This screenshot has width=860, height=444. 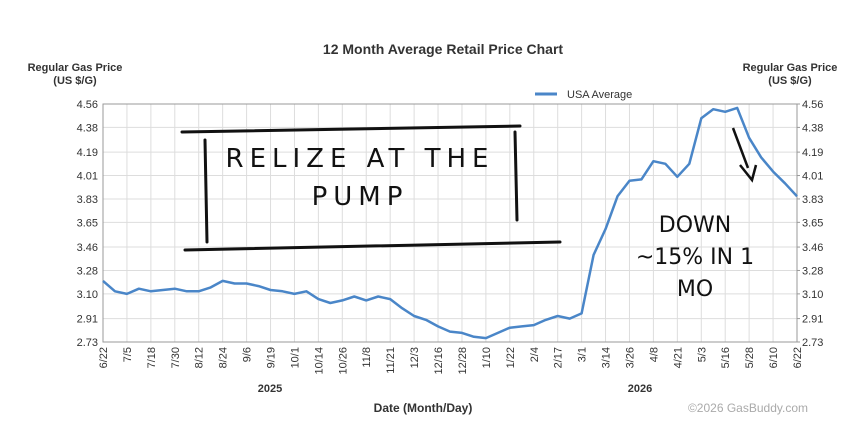 What do you see at coordinates (812, 177) in the screenshot?
I see `y2-tick-label: 4.01` at bounding box center [812, 177].